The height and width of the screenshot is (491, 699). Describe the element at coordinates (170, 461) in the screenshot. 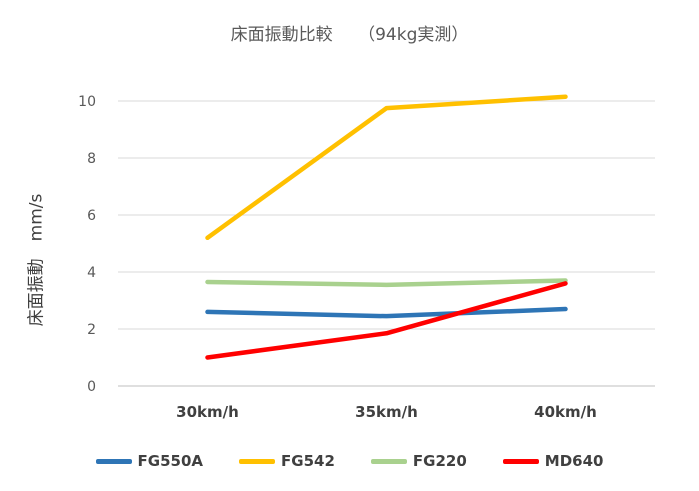

I see `legend-label: FG550A` at that location.